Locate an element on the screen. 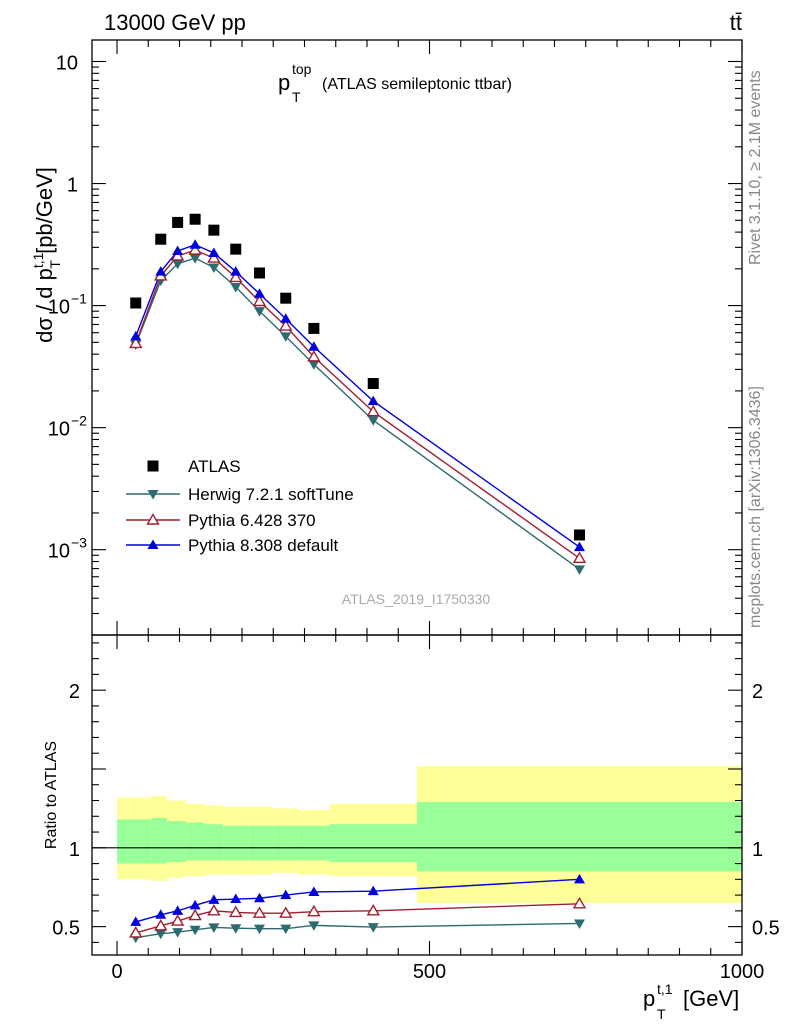 The width and height of the screenshot is (786, 1024). analysis-id: ATLAS_2019_I1750330 is located at coordinates (416, 599).